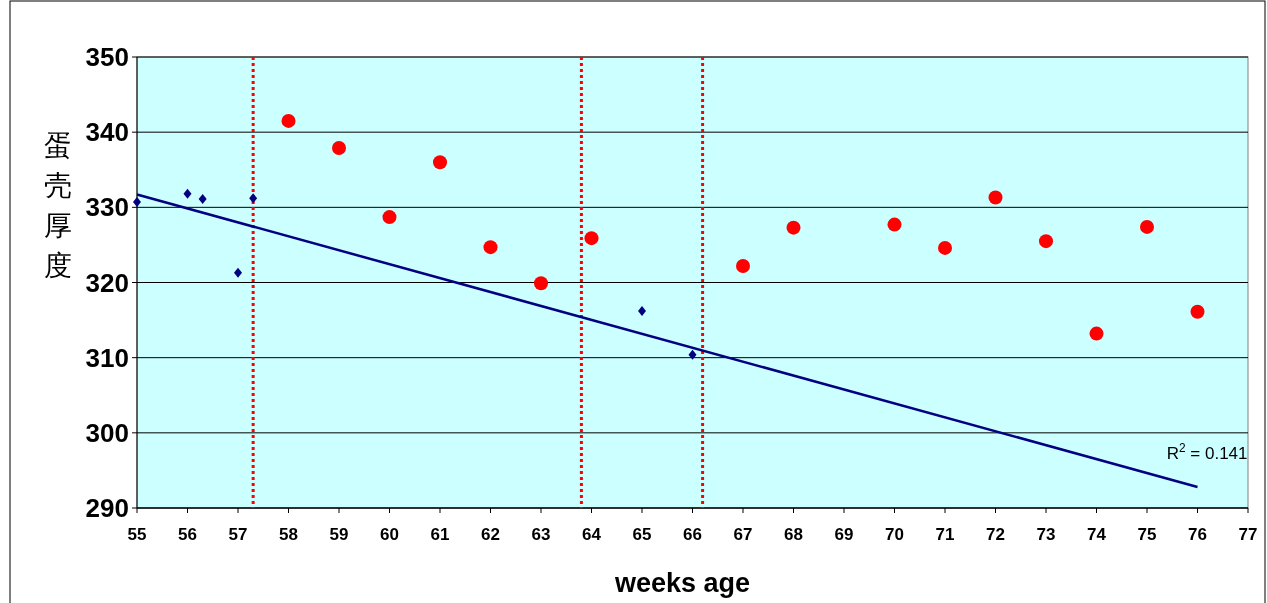  What do you see at coordinates (692, 534) in the screenshot?
I see `x-tick-label: 66` at bounding box center [692, 534].